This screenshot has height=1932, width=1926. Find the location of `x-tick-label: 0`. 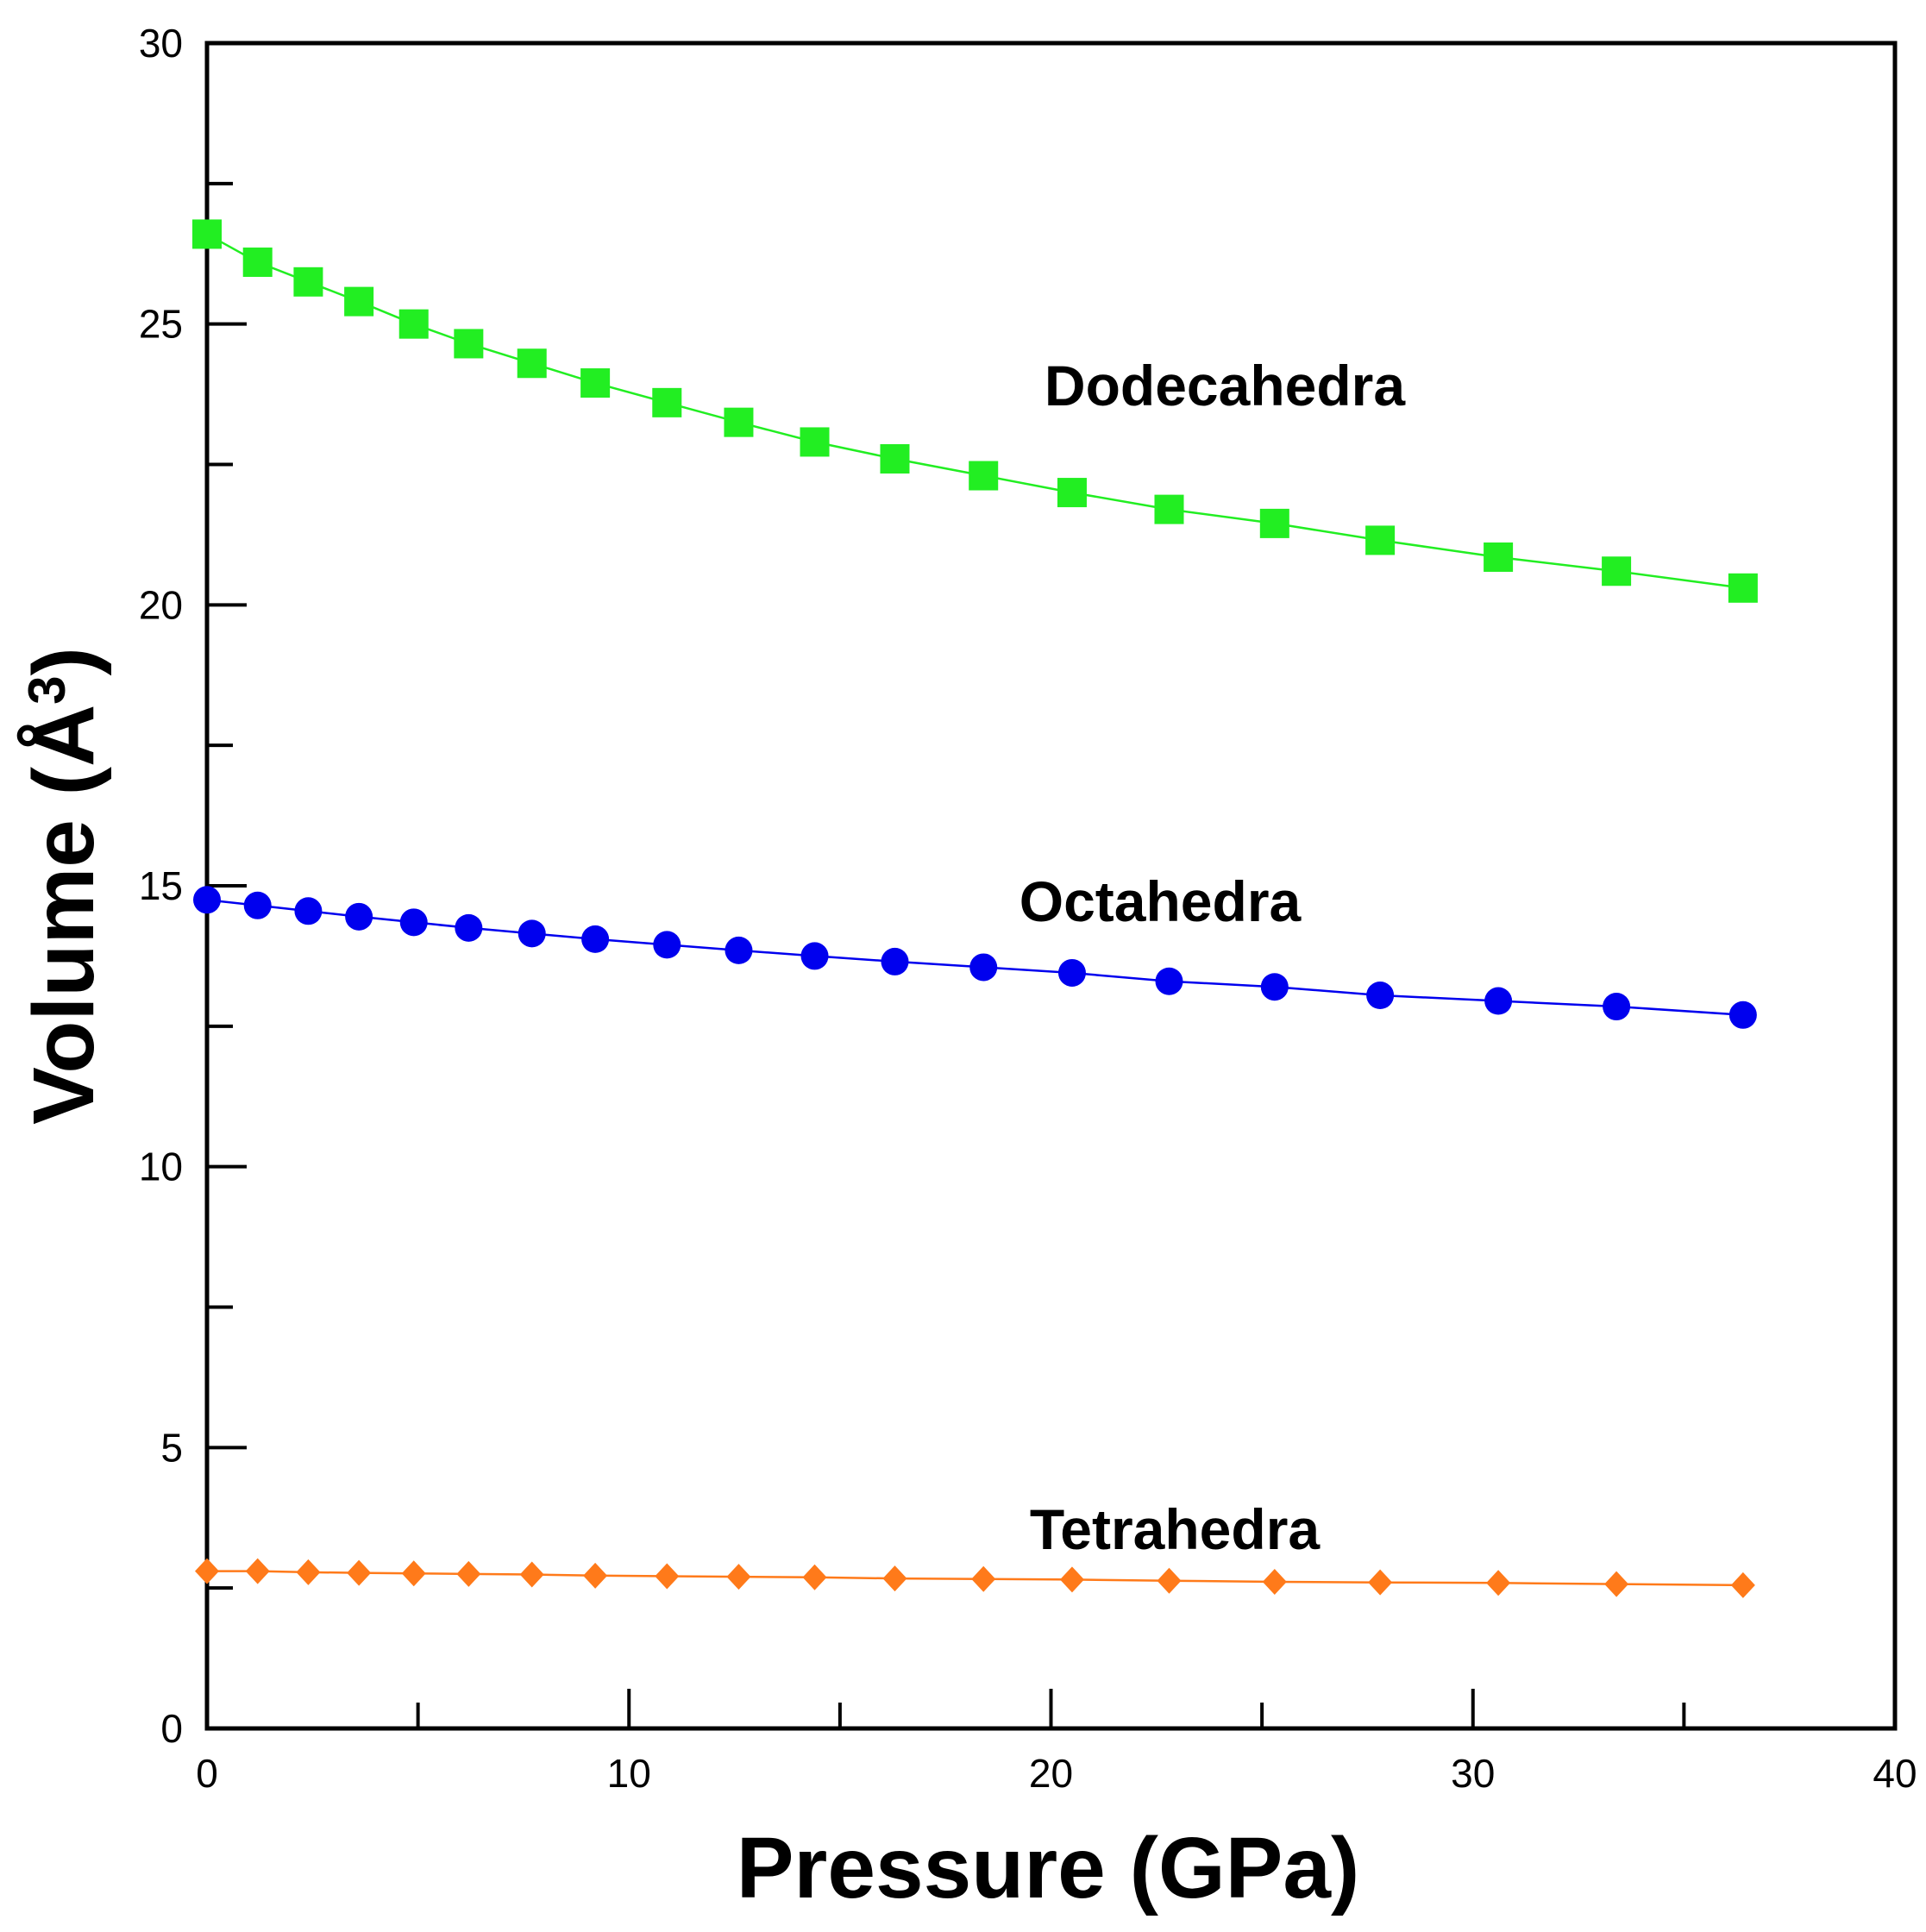

x-tick-label: 0 is located at coordinates (207, 1773).